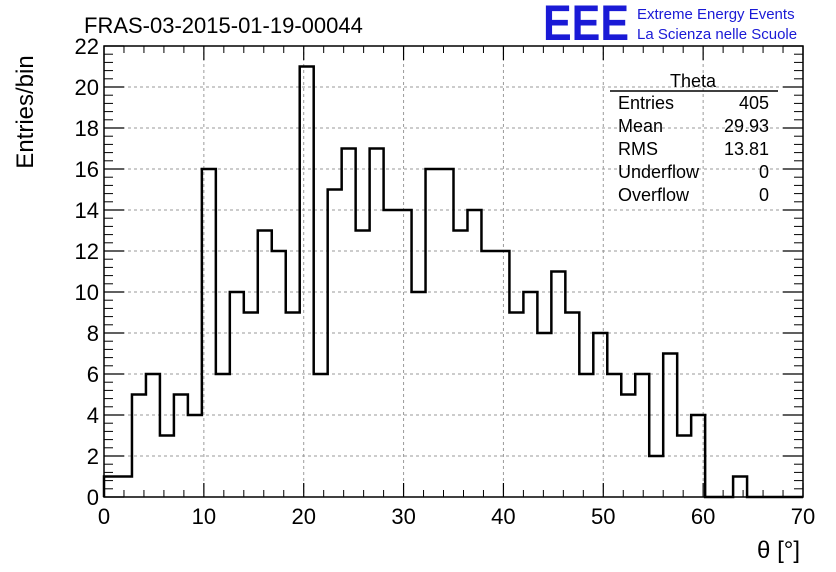 Image resolution: width=836 pixels, height=572 pixels. I want to click on x-tick-label: 10, so click(204, 516).